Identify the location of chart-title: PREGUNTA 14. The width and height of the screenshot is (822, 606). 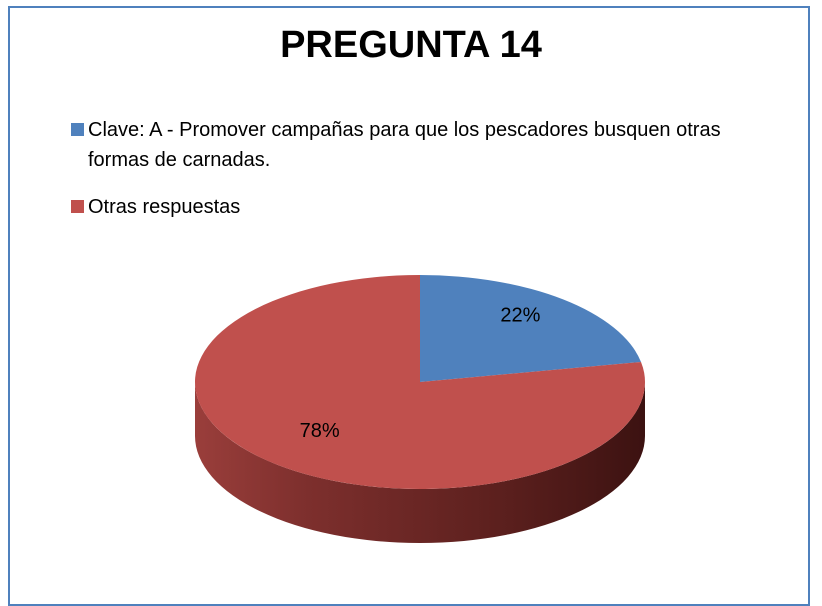
(411, 45).